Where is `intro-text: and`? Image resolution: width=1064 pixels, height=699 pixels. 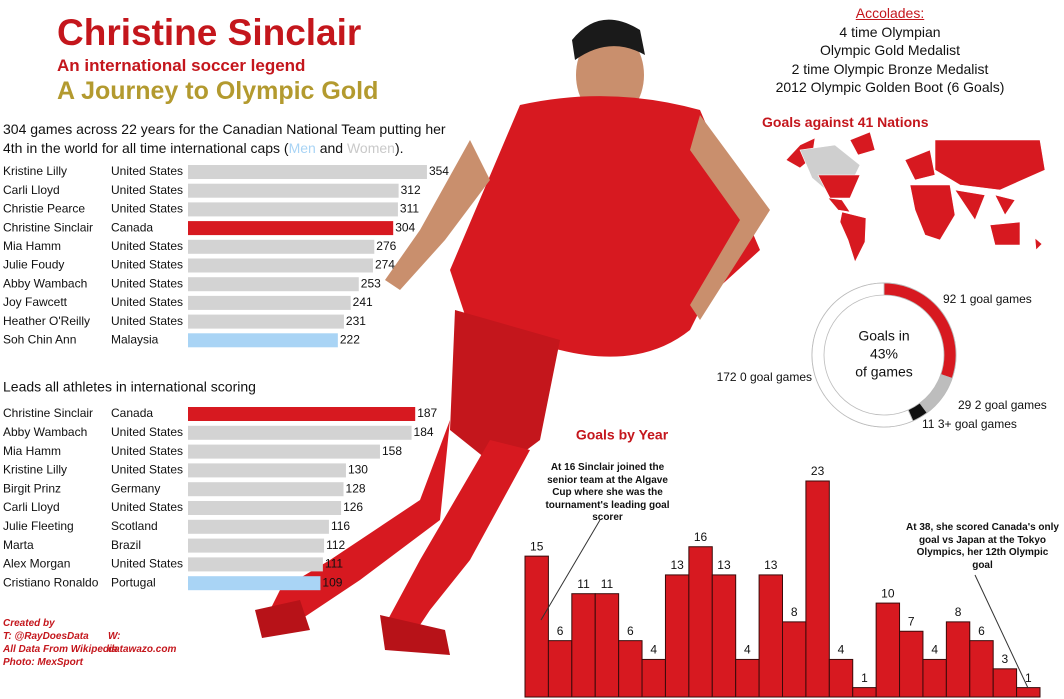 intro-text: and is located at coordinates (331, 148).